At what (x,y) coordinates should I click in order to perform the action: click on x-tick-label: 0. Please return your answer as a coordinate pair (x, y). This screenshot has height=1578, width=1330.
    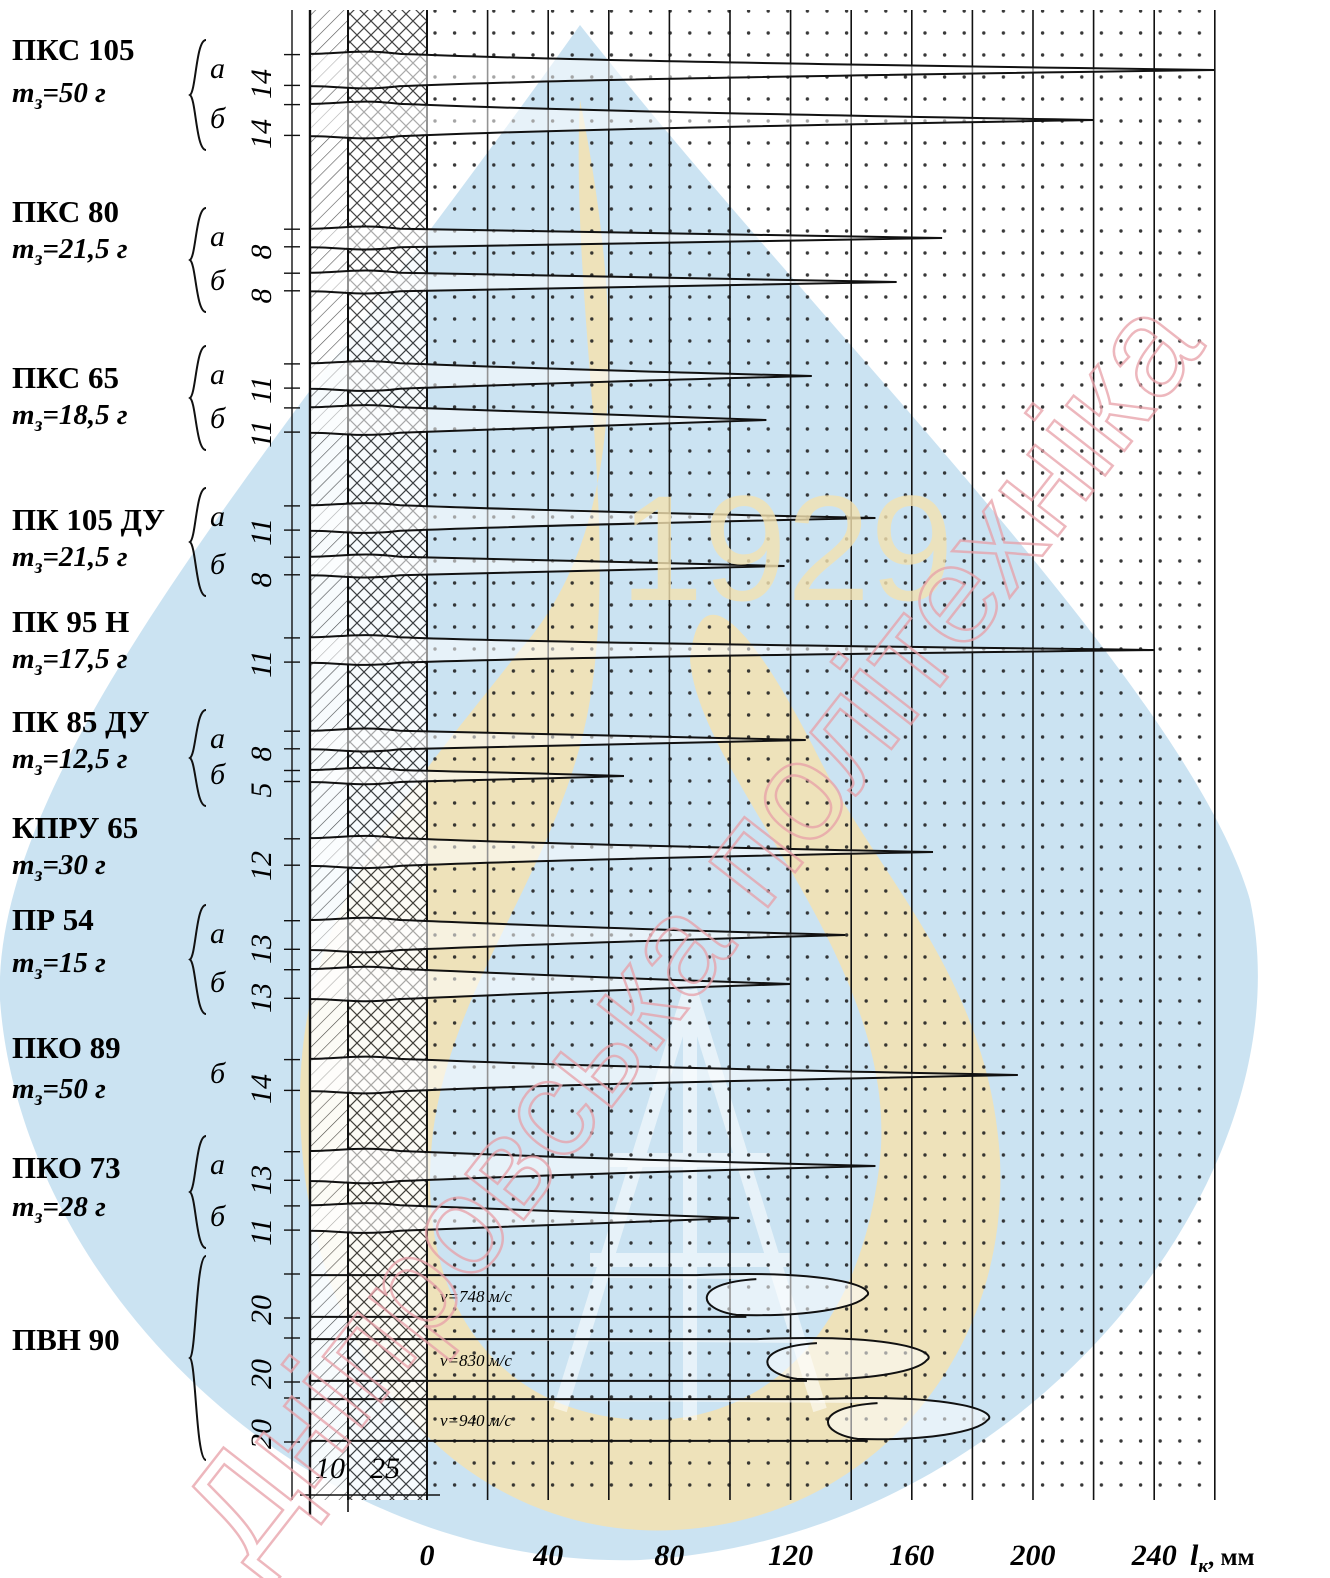
    Looking at the image, I should click on (427, 1555).